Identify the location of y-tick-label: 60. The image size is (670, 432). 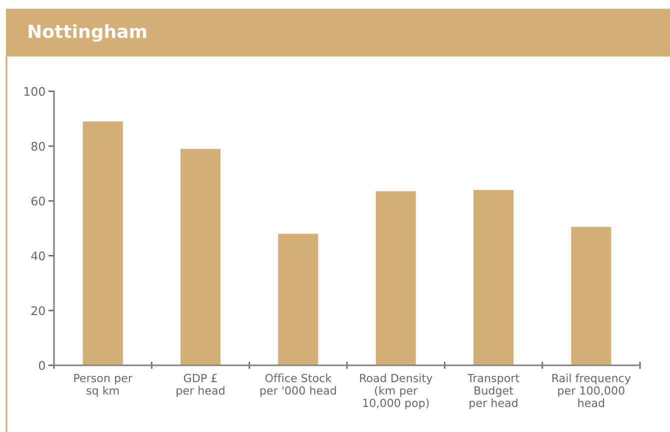
(38, 201).